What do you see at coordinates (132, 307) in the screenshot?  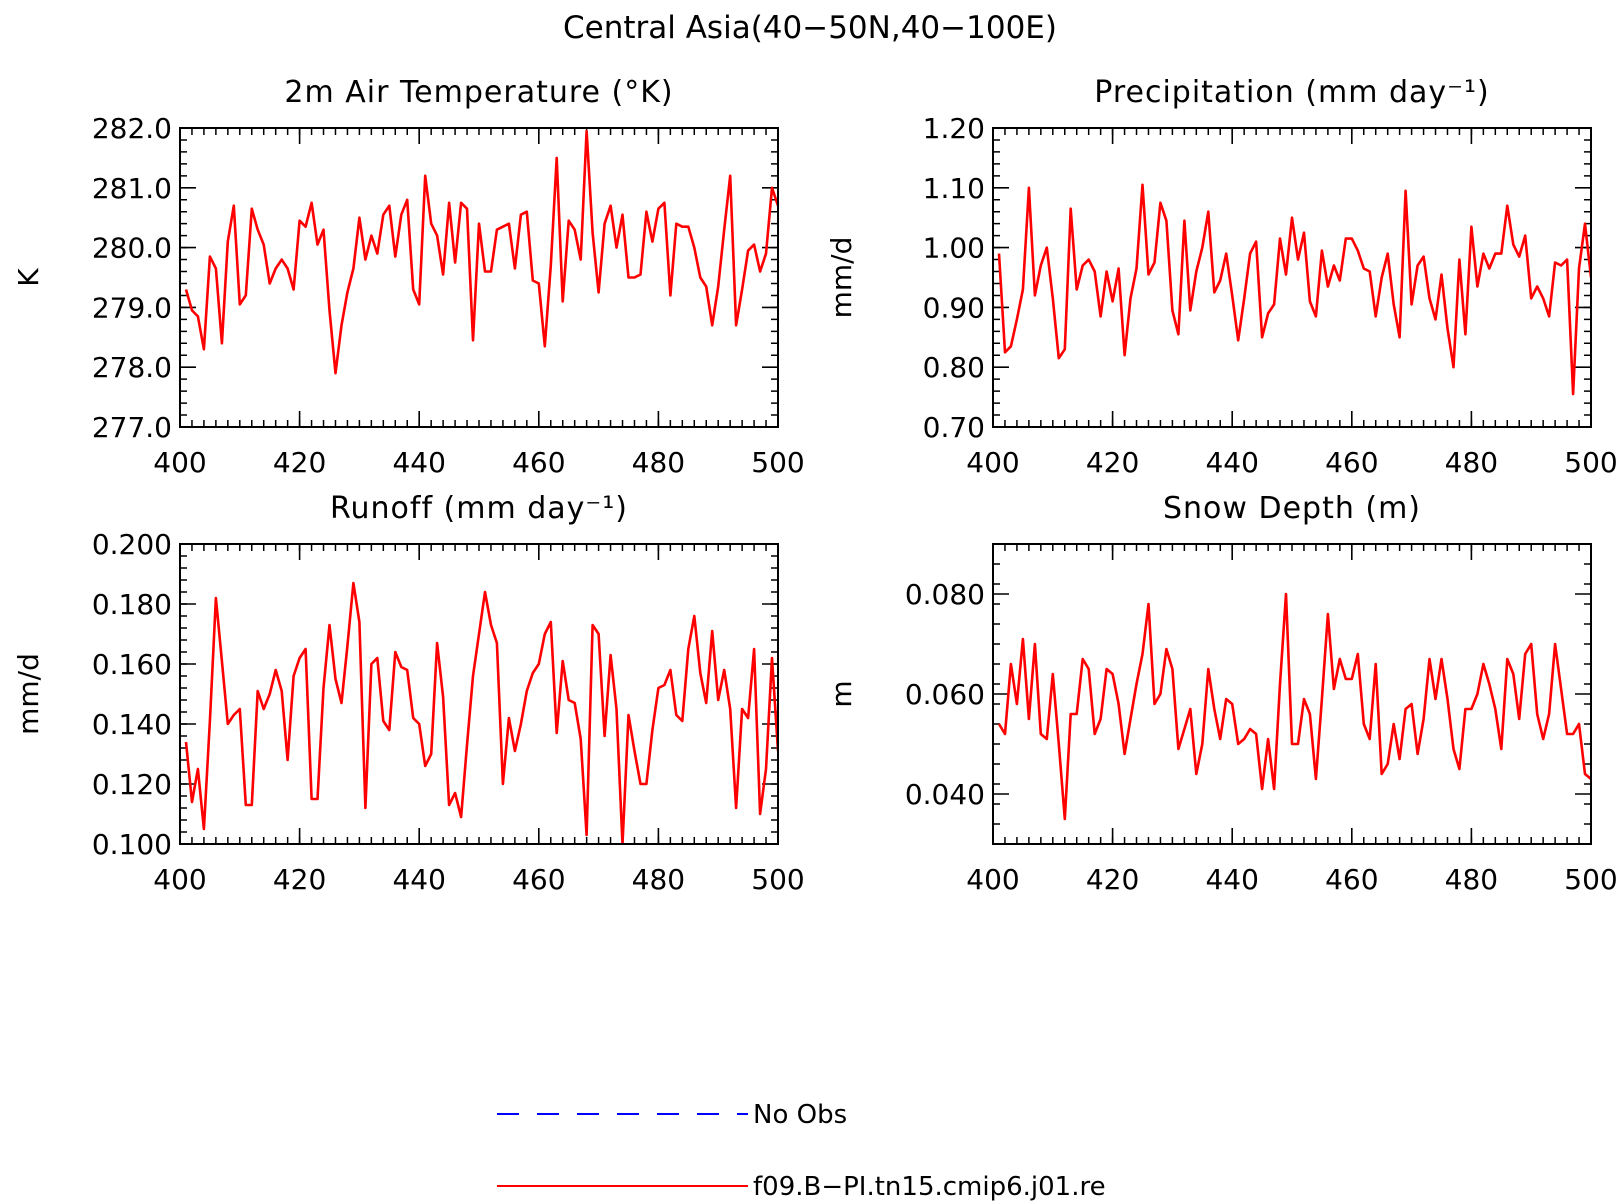 I see `y-tick-label: 279.0` at bounding box center [132, 307].